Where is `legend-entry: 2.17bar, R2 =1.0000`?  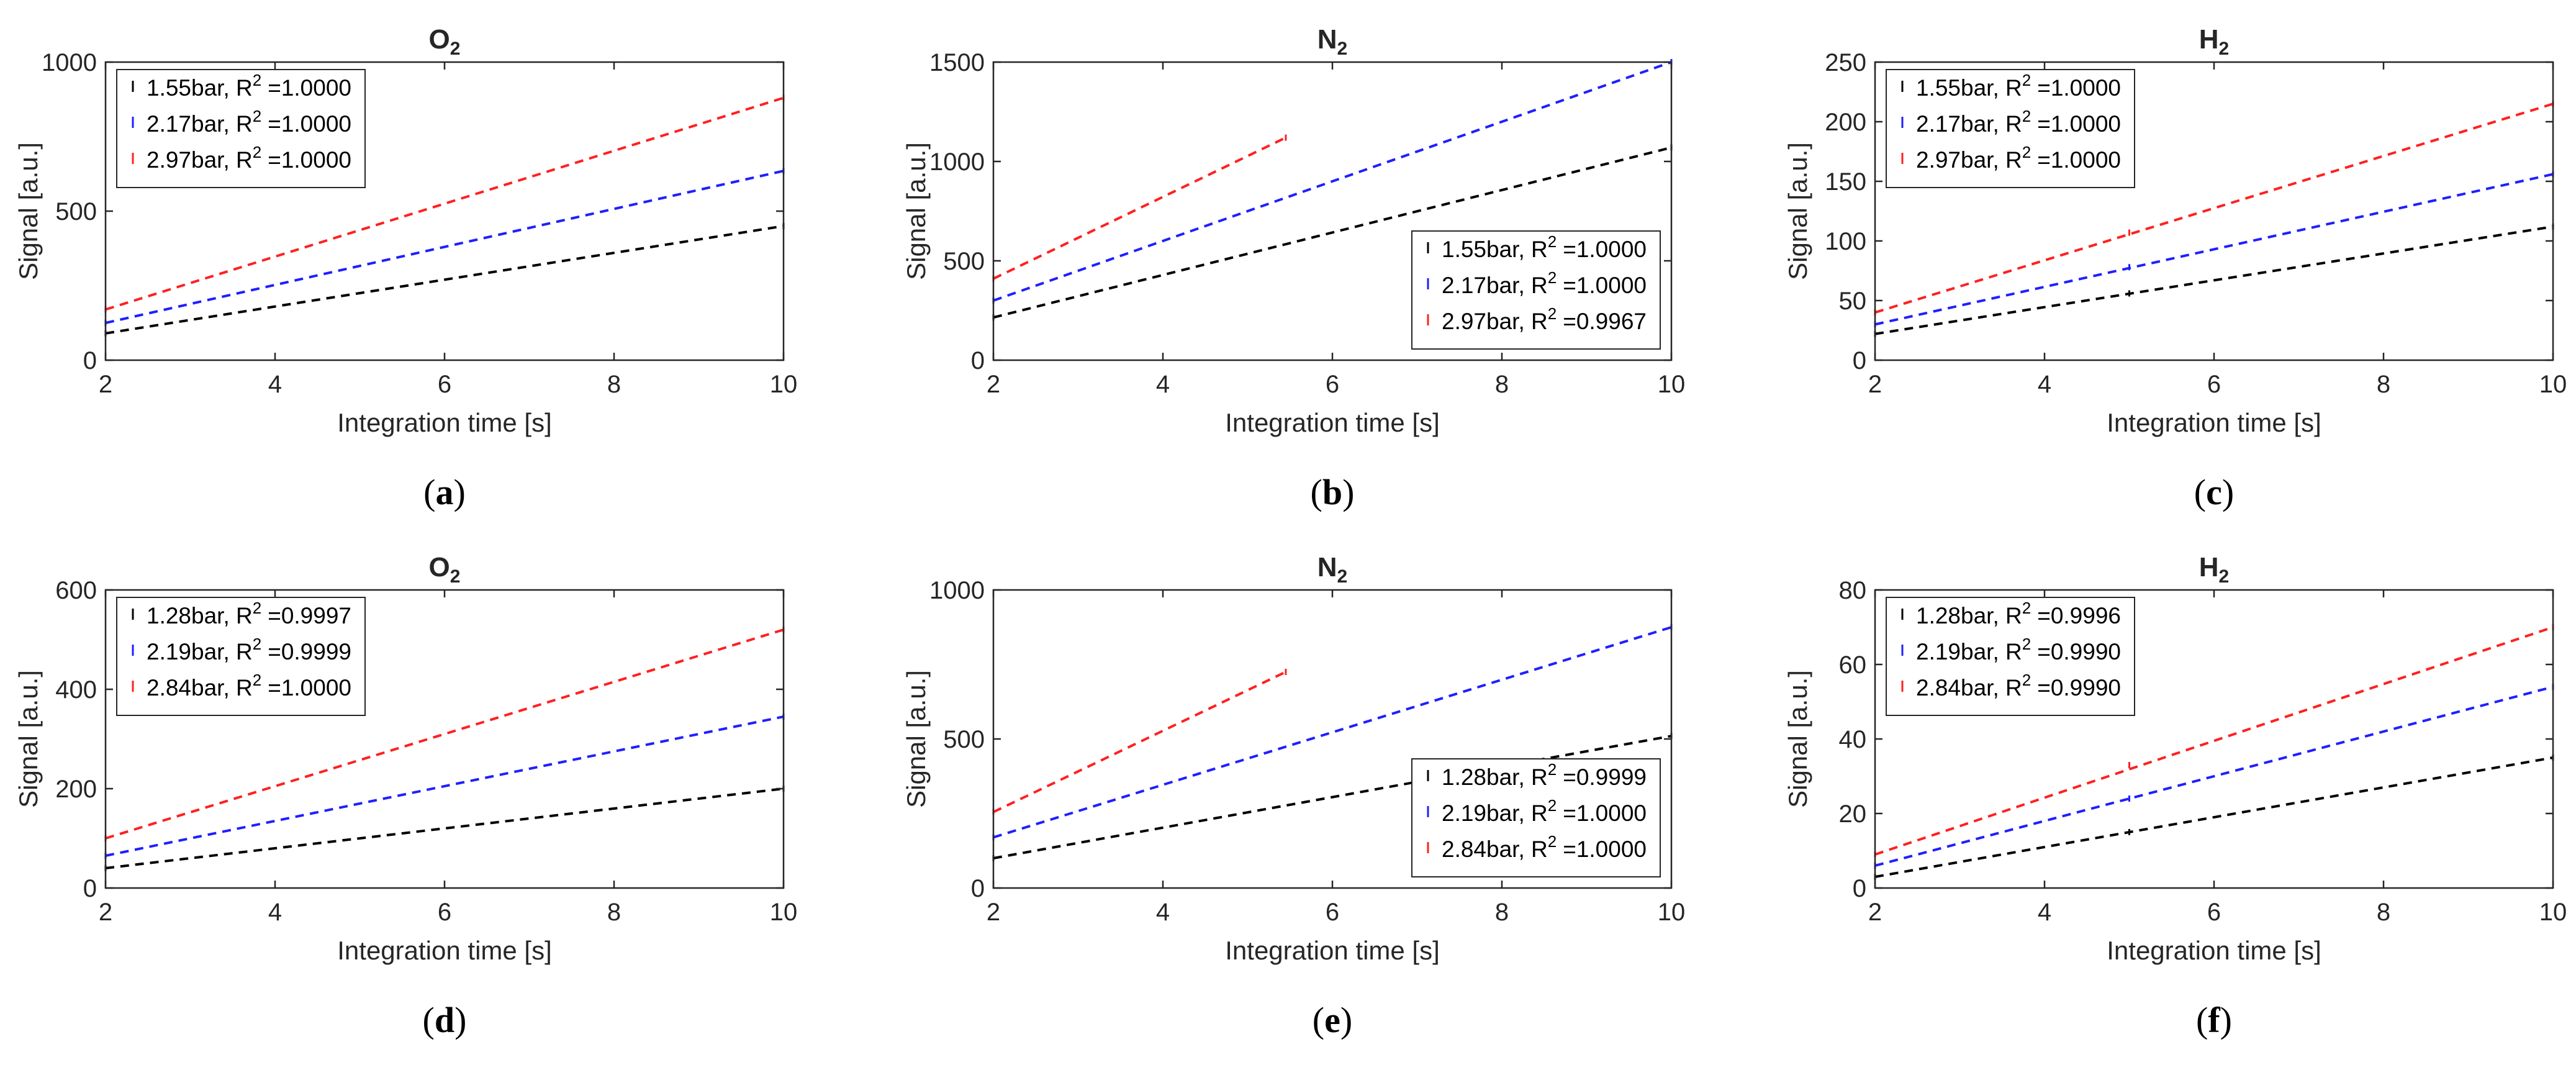 legend-entry: 2.17bar, R2 =1.0000 is located at coordinates (249, 122).